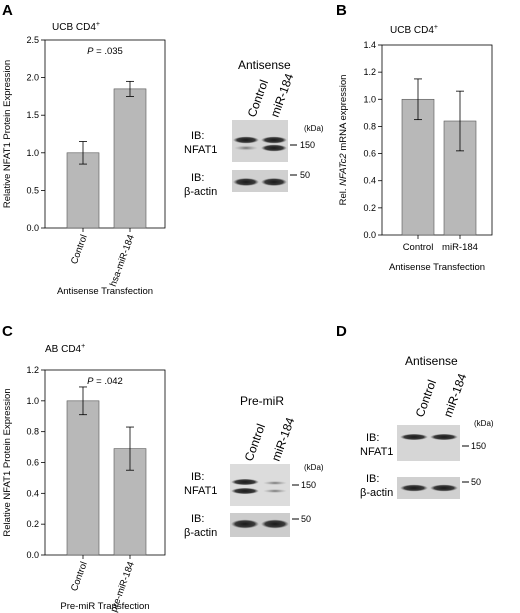  Describe the element at coordinates (246, 148) in the screenshot. I see `blot-a-band-control-lower` at that location.